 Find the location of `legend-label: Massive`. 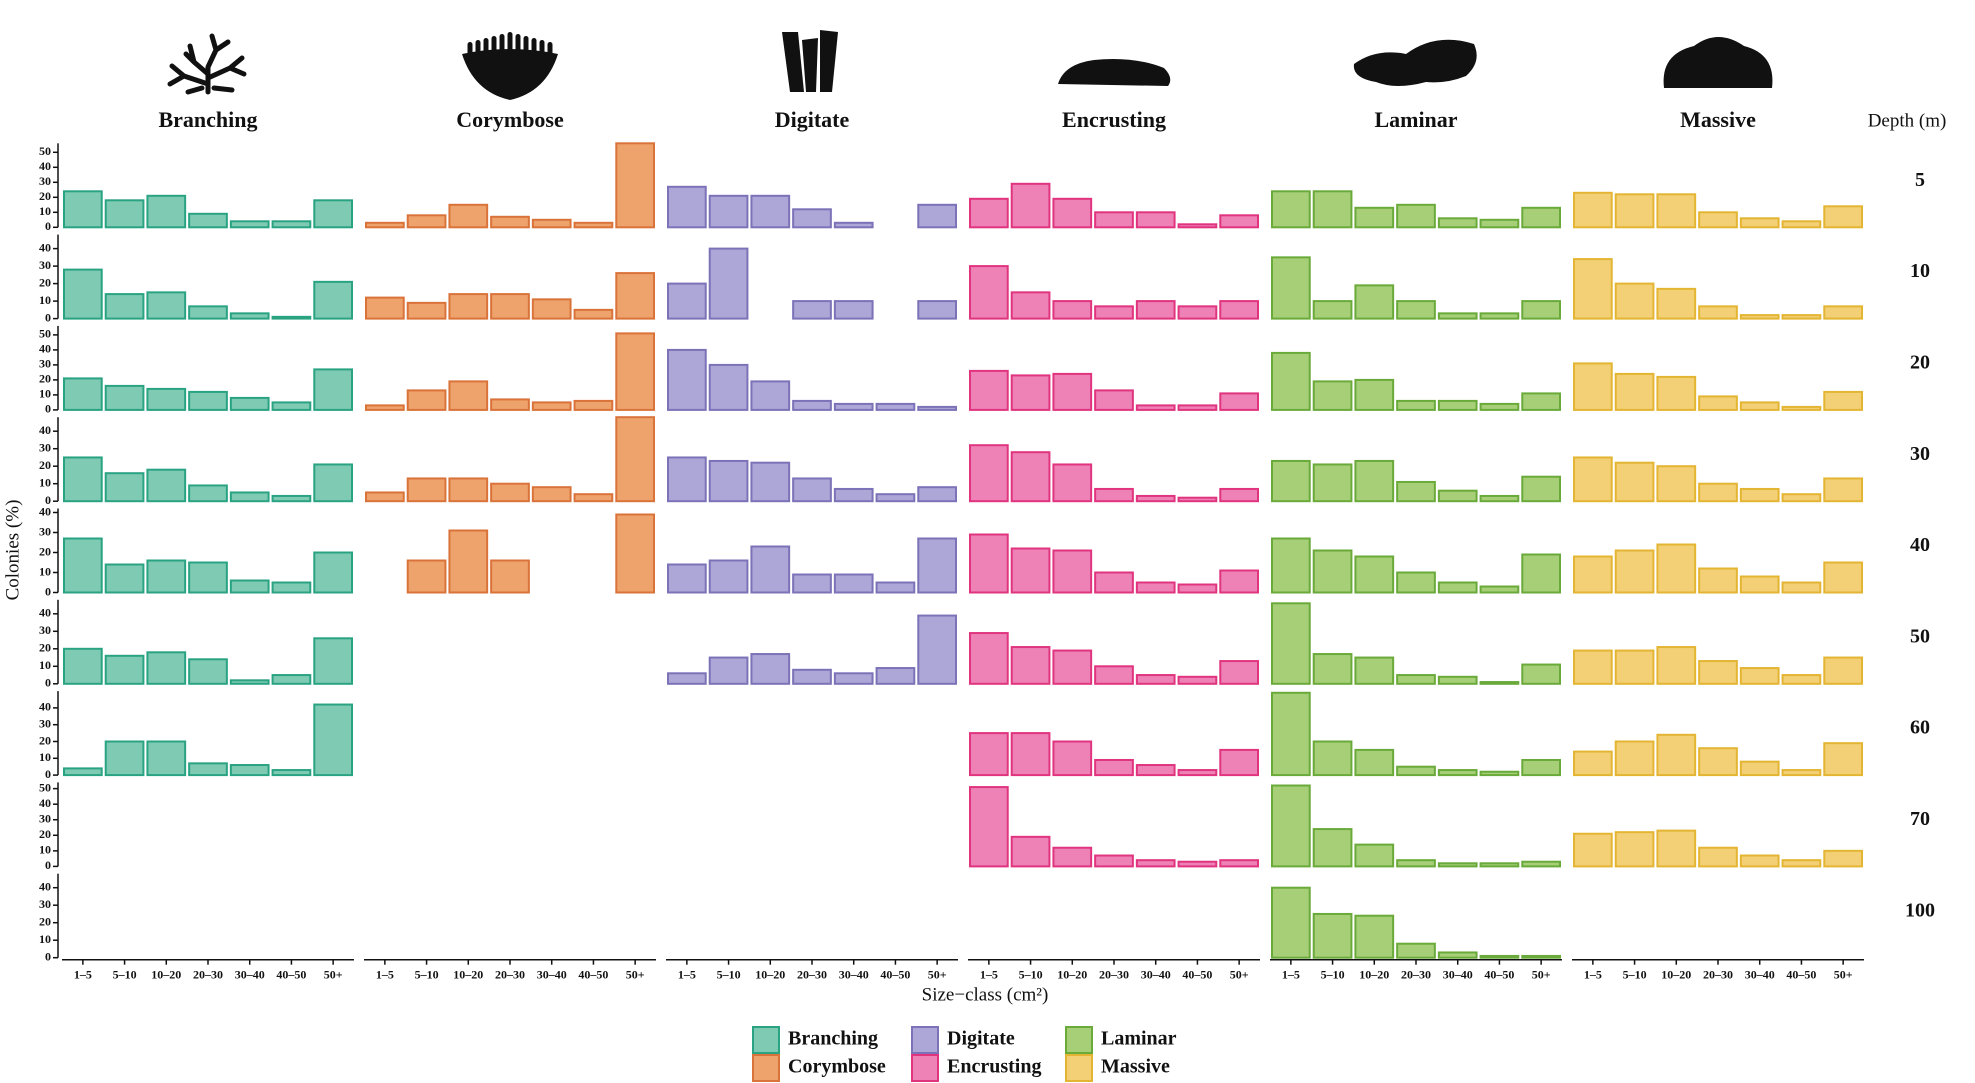

legend-label: Massive is located at coordinates (1135, 1067).